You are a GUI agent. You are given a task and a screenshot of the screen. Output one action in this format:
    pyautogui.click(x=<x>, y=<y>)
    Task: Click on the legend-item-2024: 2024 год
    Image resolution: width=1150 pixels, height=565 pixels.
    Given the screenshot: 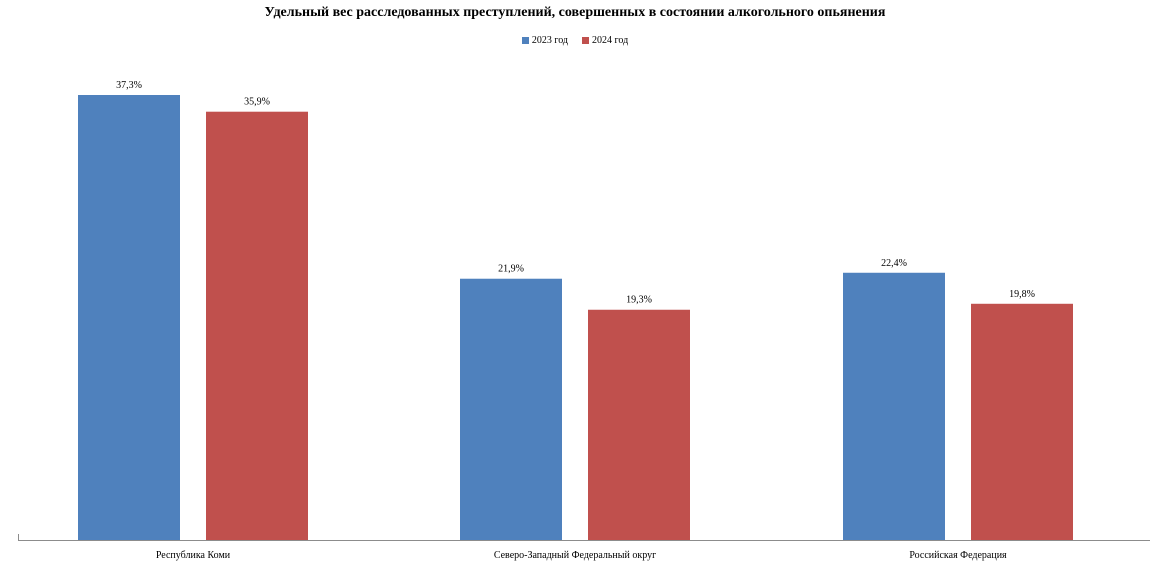 What is the action you would take?
    pyautogui.click(x=605, y=40)
    